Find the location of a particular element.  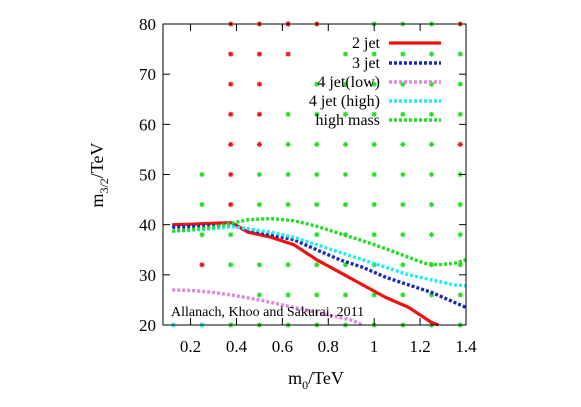

y-tick-label: 60 is located at coordinates (147, 124).